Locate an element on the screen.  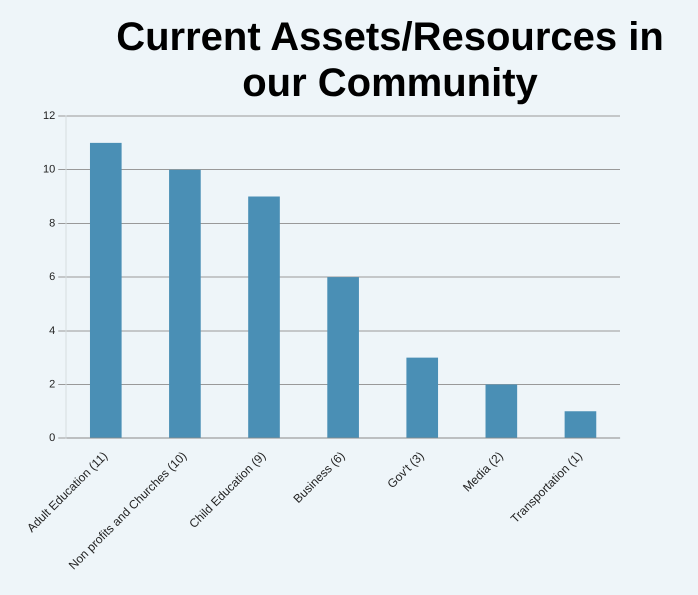
y-tick-label: 6 is located at coordinates (52, 277).